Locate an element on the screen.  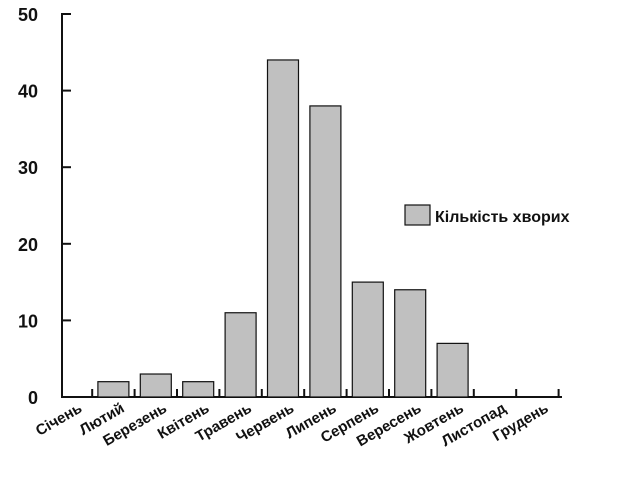
y-tick-label: 0 is located at coordinates (33, 398).